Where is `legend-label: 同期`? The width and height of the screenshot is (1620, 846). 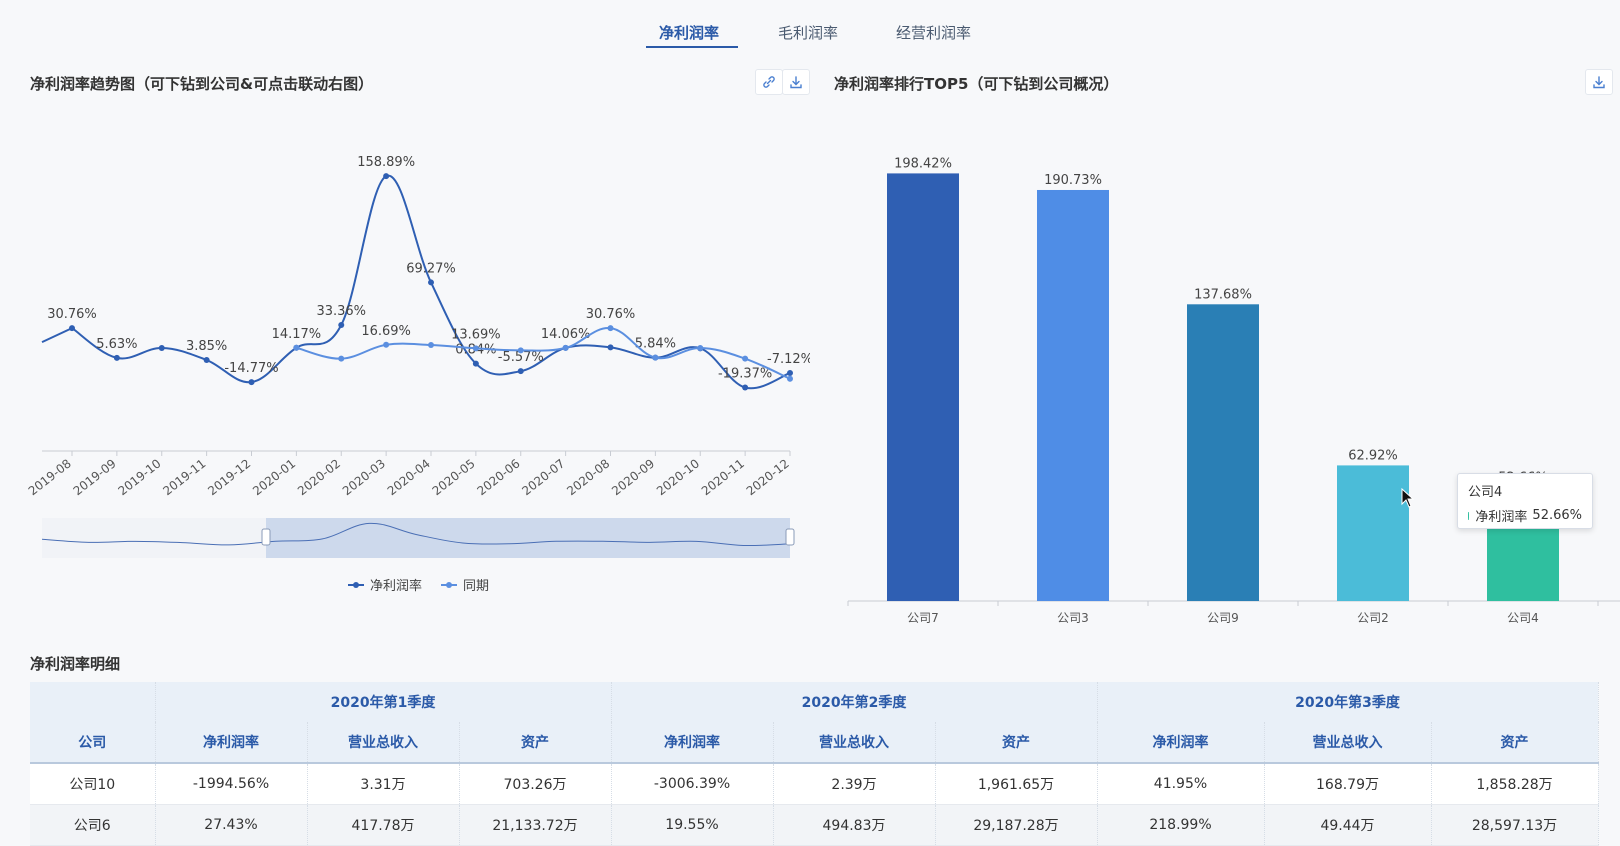 legend-label: 同期 is located at coordinates (476, 584).